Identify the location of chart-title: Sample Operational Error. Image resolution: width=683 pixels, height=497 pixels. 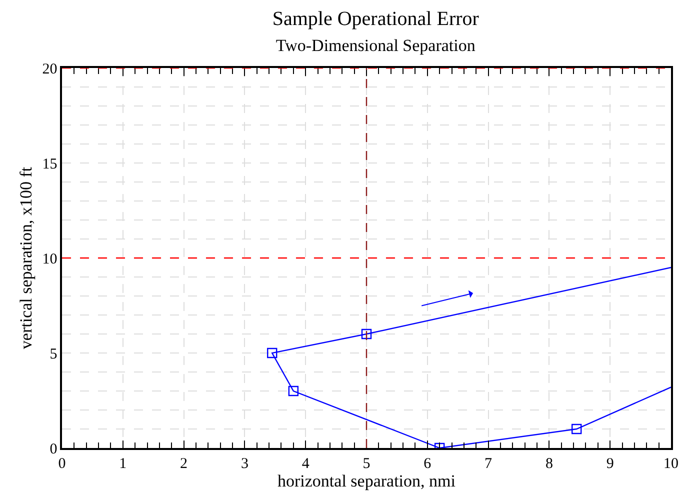
(376, 19).